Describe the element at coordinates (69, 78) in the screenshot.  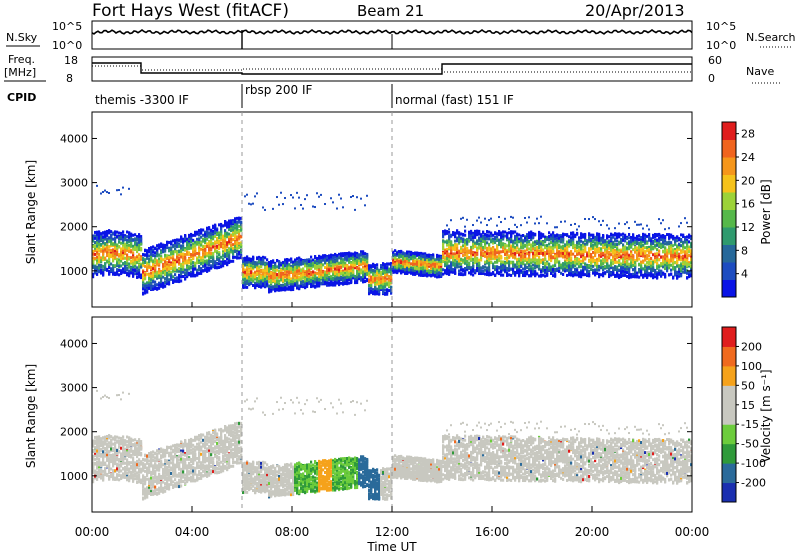
I see `freq-tick-bottom: 8` at that location.